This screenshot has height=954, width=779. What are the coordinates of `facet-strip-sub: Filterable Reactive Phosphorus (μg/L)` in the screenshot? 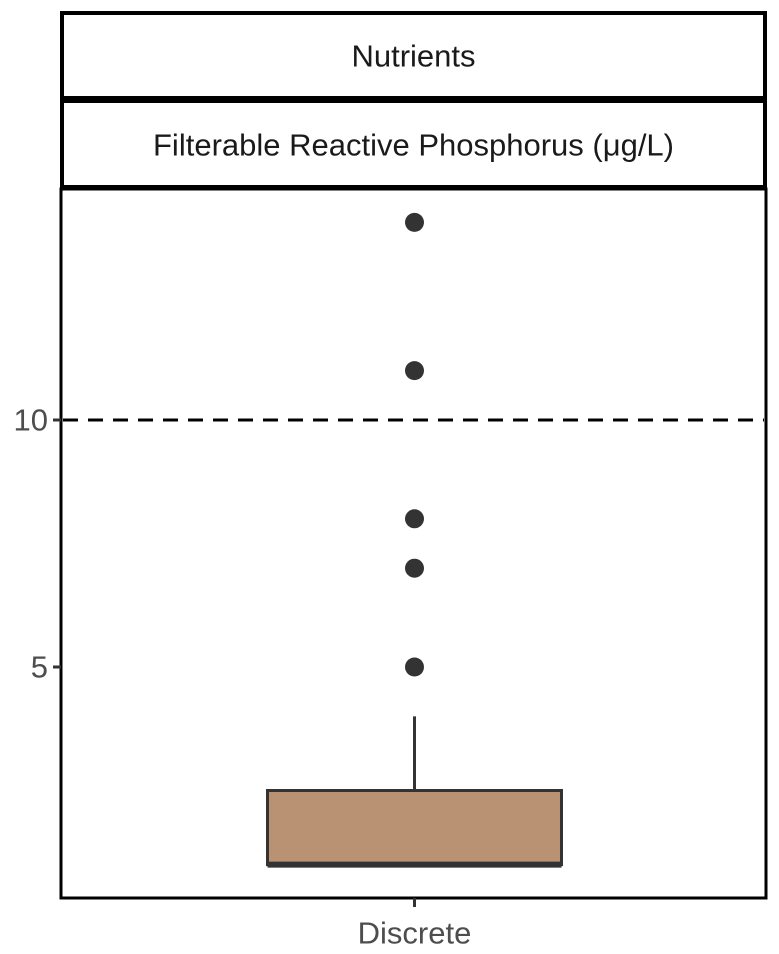 It's located at (413, 144).